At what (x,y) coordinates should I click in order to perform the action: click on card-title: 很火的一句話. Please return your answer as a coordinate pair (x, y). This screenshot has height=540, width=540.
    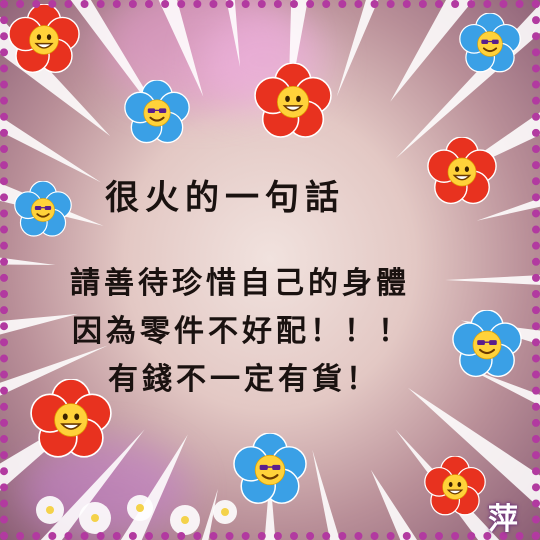
    Looking at the image, I should click on (225, 198).